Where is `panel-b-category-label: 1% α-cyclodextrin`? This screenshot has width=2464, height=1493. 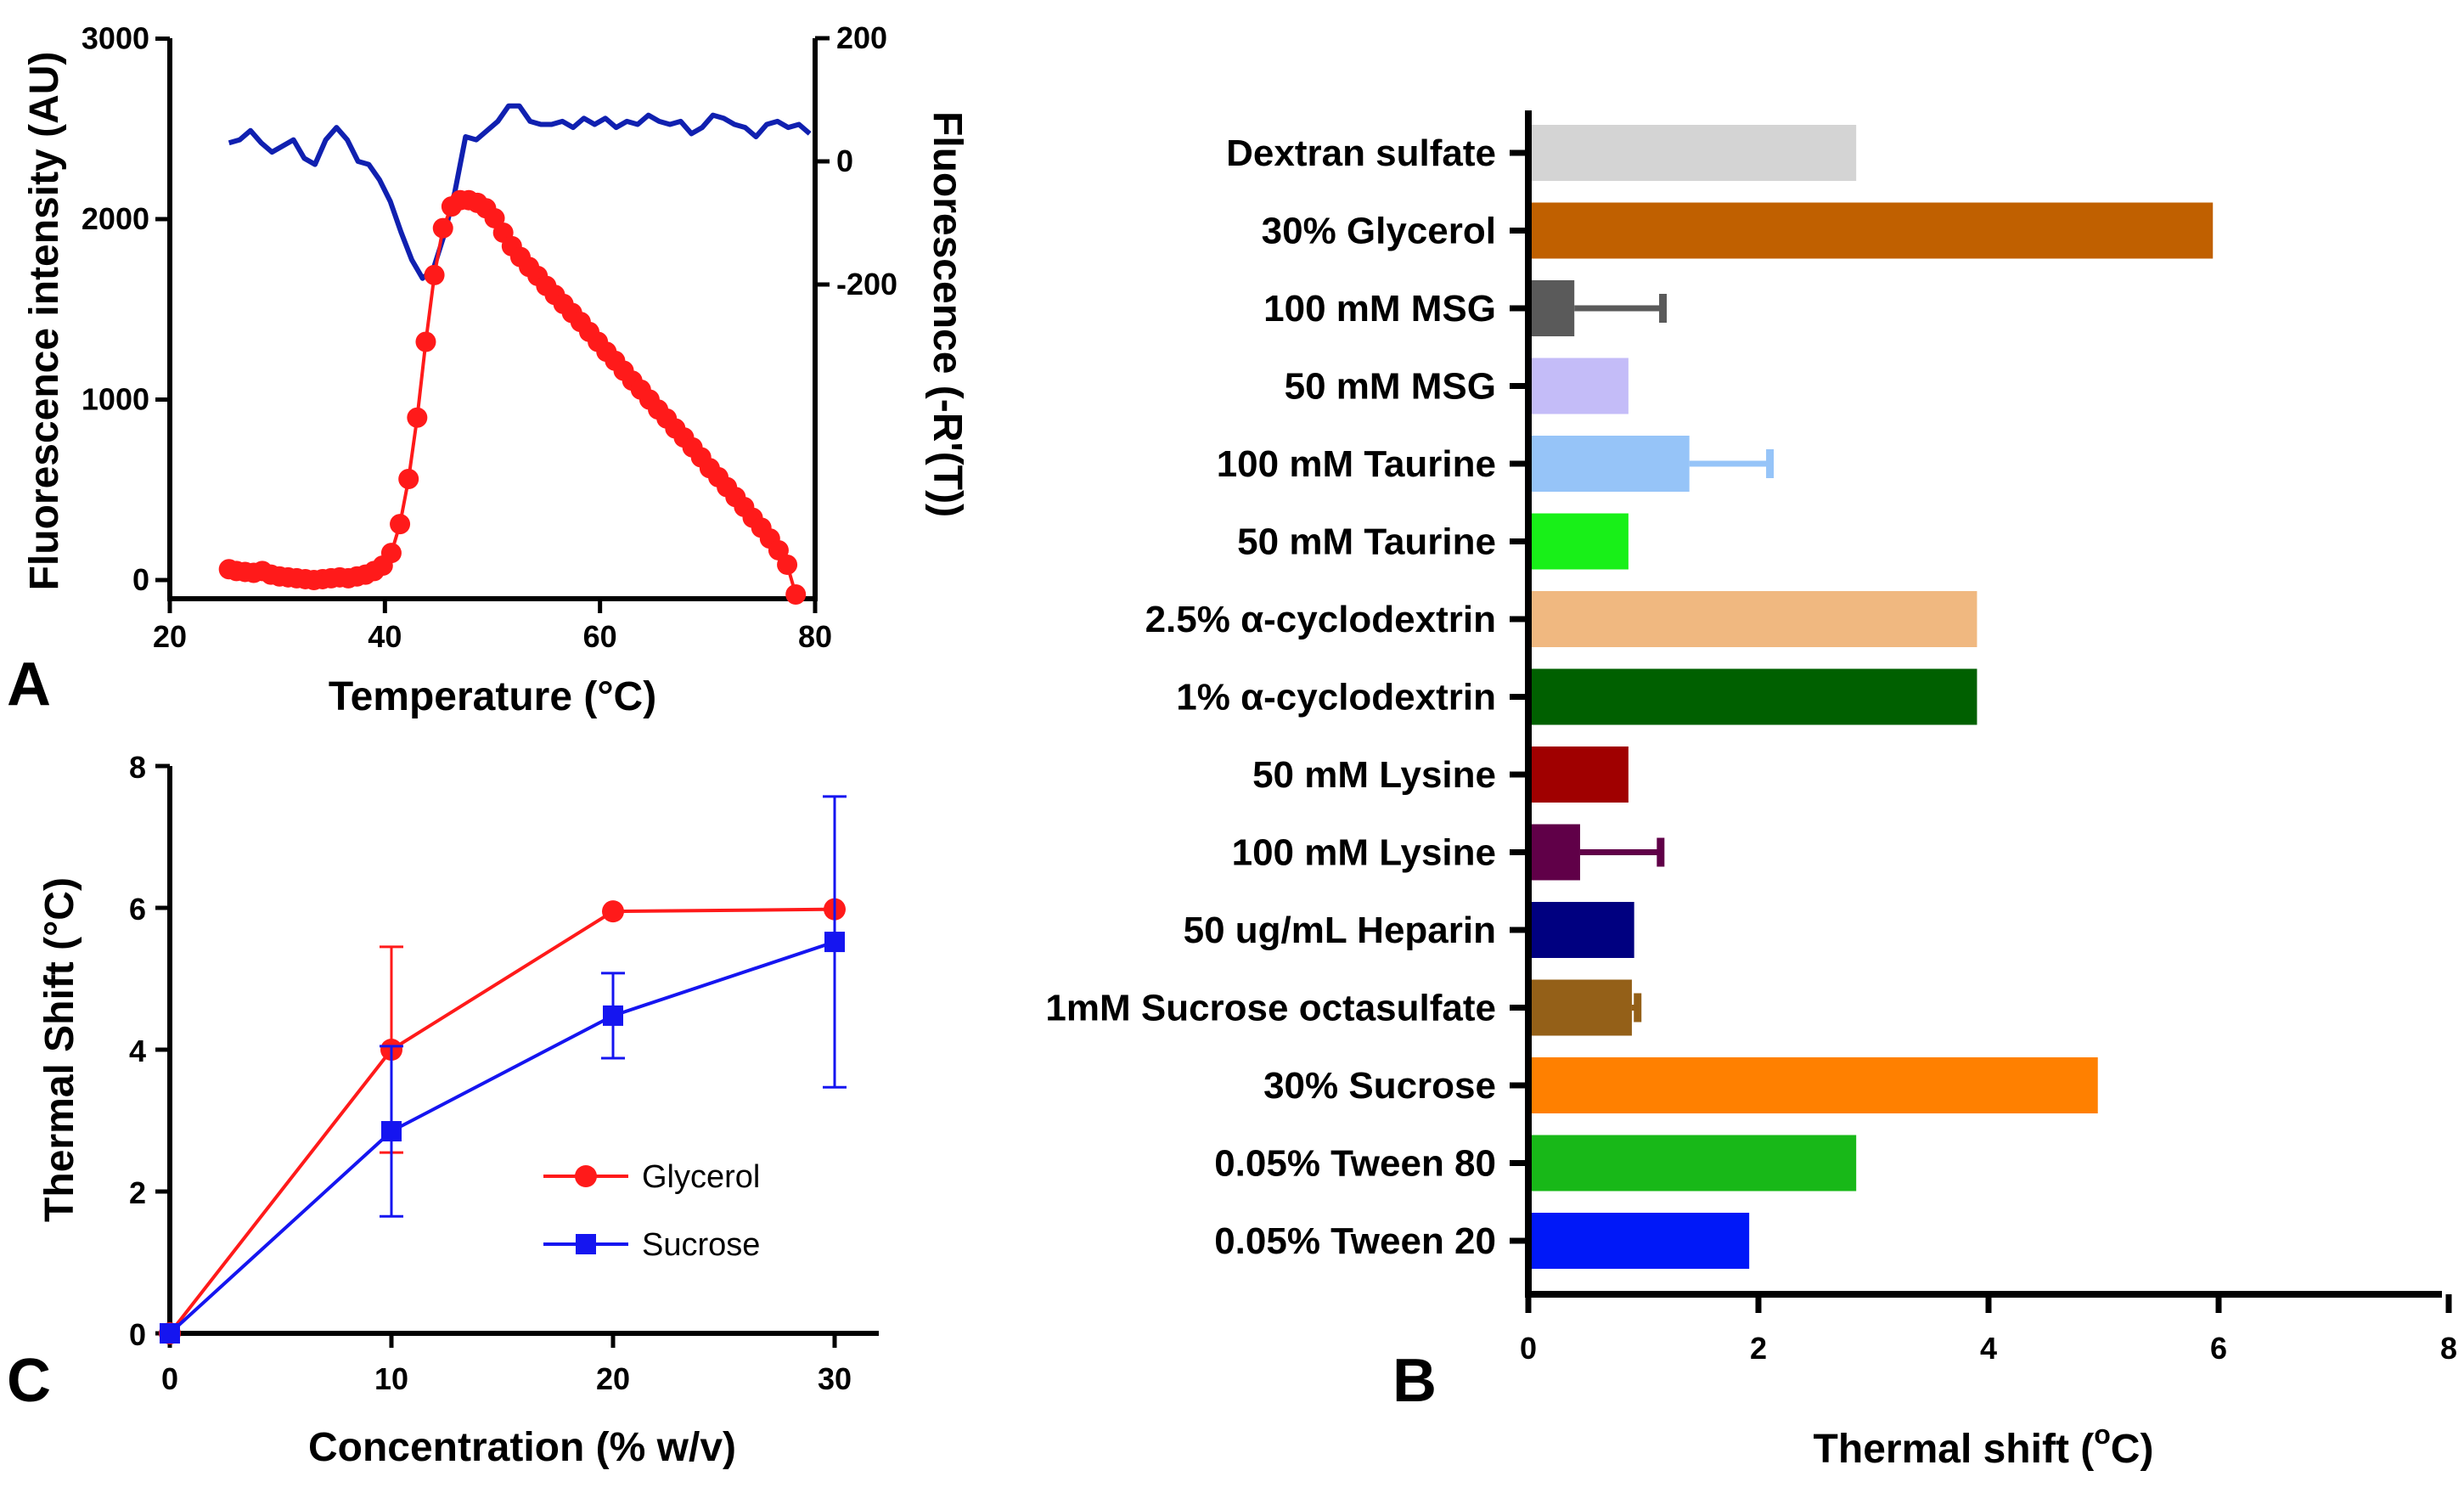
panel-b-category-label: 1% α-cyclodextrin is located at coordinates (1336, 697).